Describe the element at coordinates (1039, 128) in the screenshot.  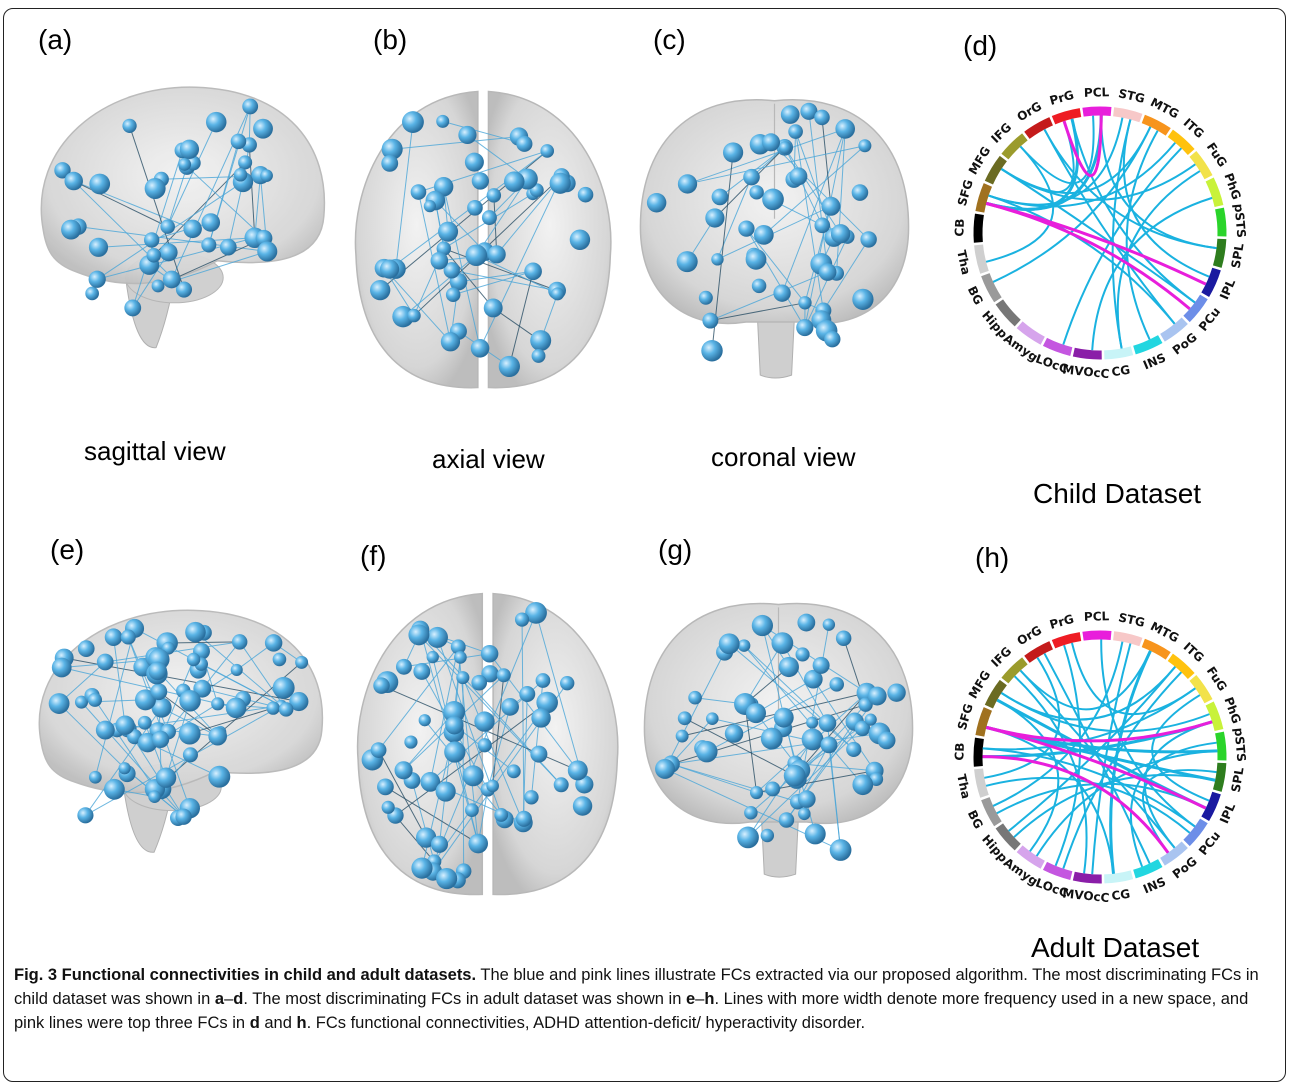
I see `chord-arc-org` at that location.